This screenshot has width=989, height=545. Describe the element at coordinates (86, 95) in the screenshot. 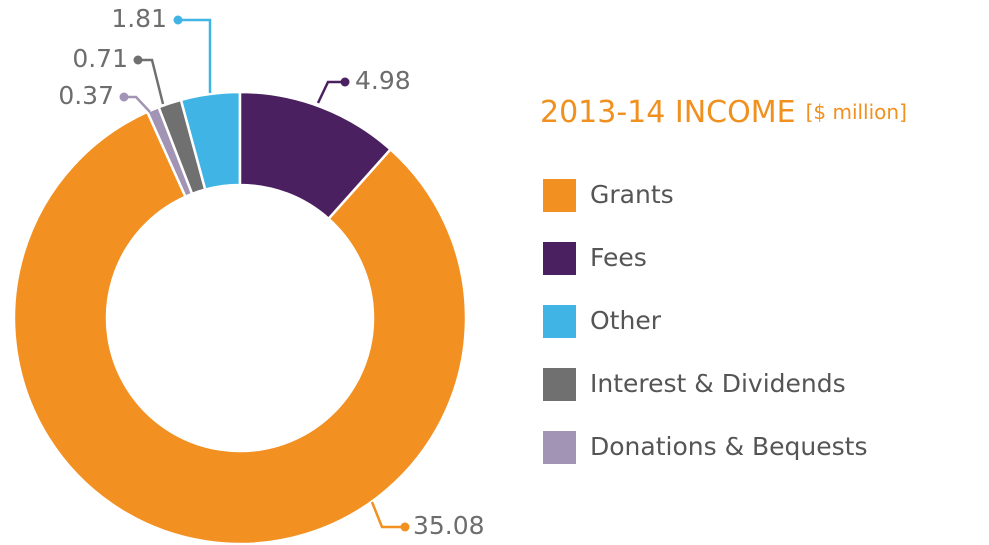

I see `value-label: 0.37` at that location.